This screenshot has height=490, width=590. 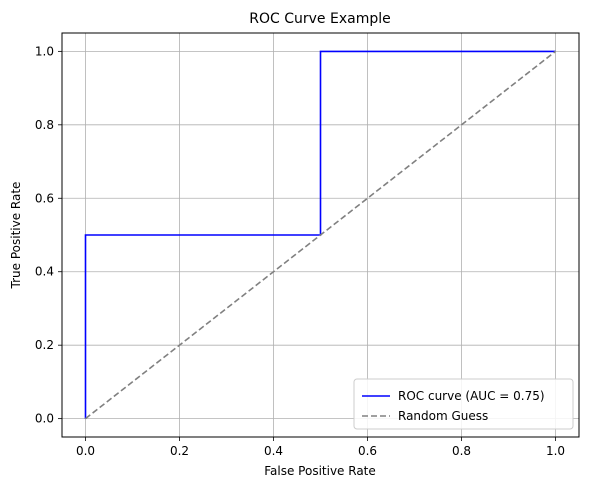 I want to click on chart-title: ROC Curve Example, so click(x=319, y=19).